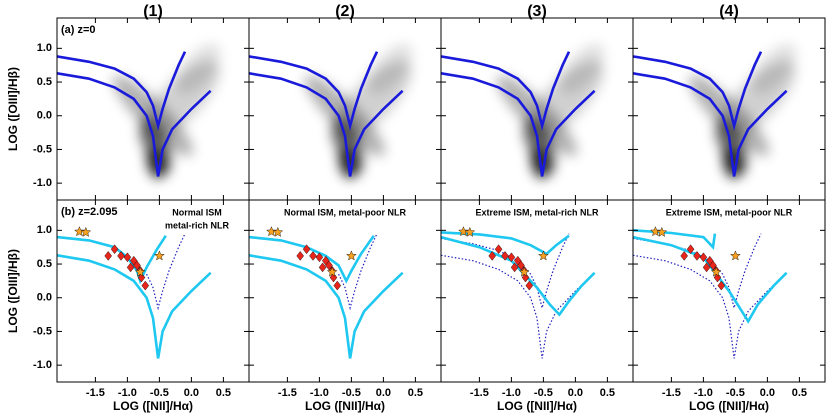 This screenshot has height=420, width=830. What do you see at coordinates (89, 212) in the screenshot?
I see `panel-label: (b) z=2.095` at bounding box center [89, 212].